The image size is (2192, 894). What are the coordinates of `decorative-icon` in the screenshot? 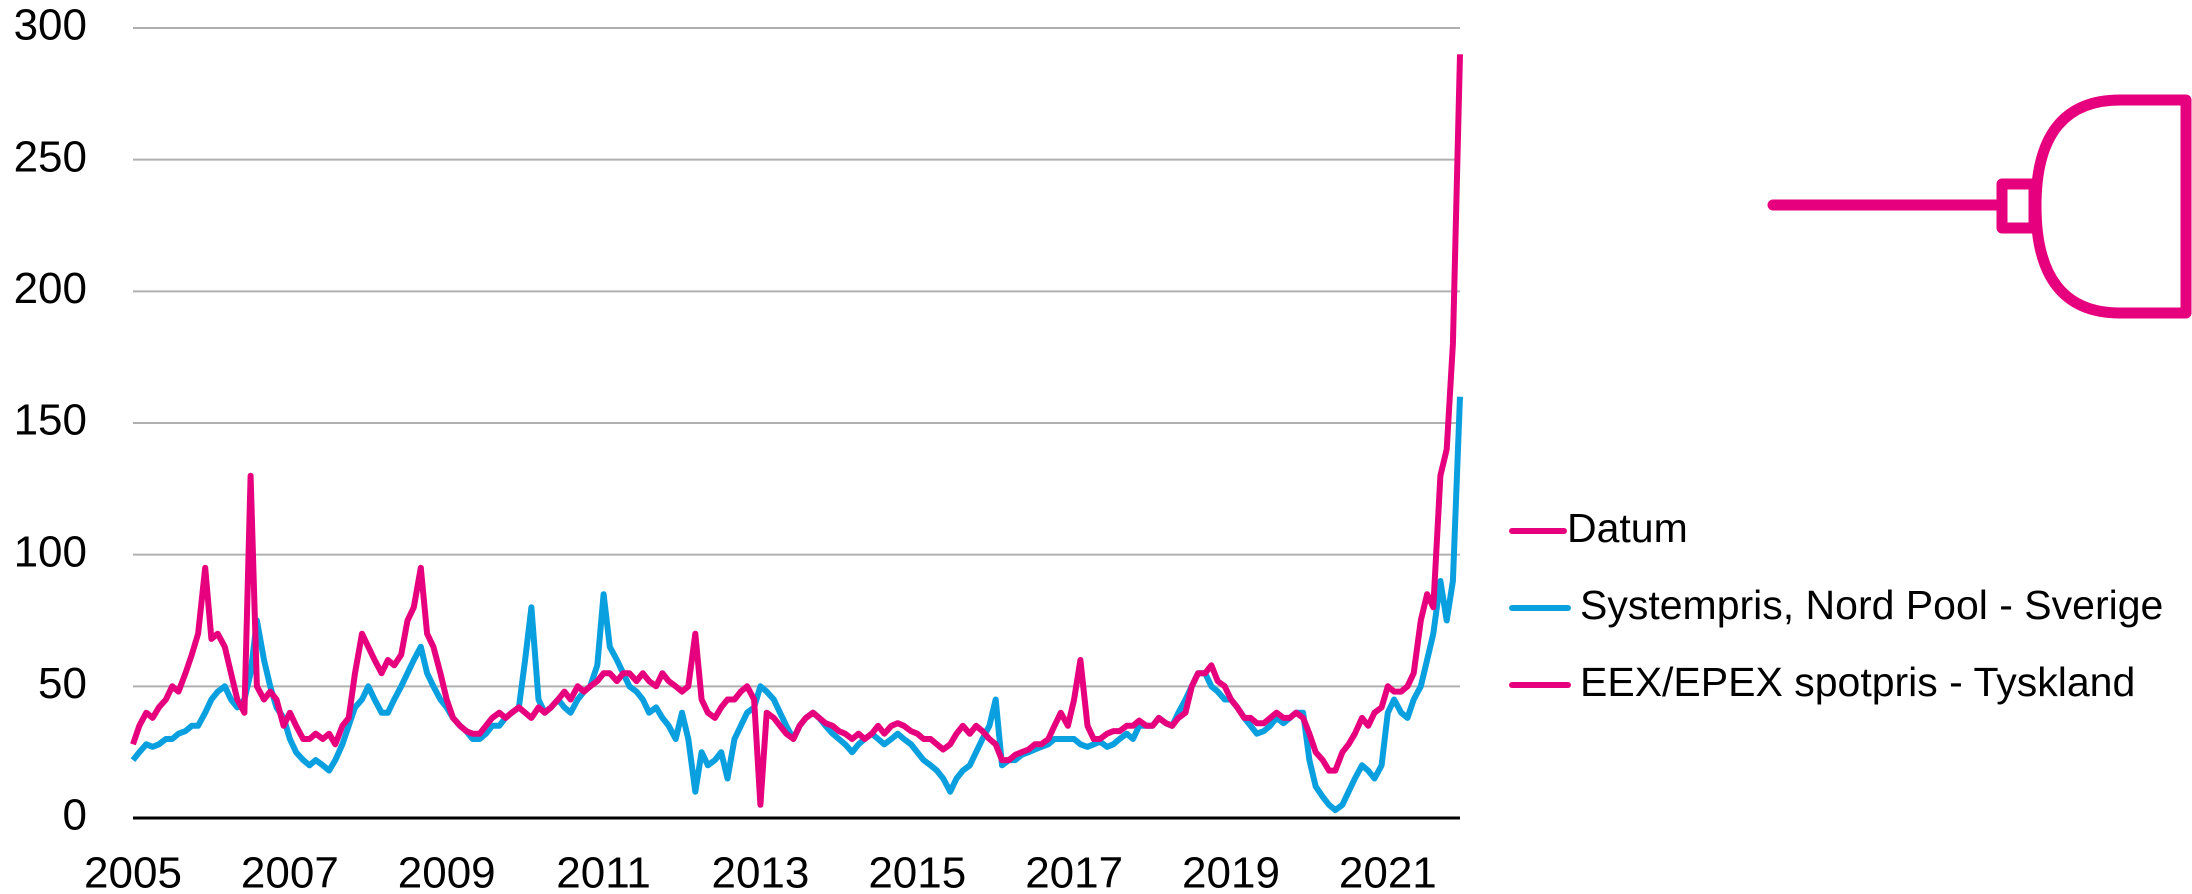 It's located at (1979, 206).